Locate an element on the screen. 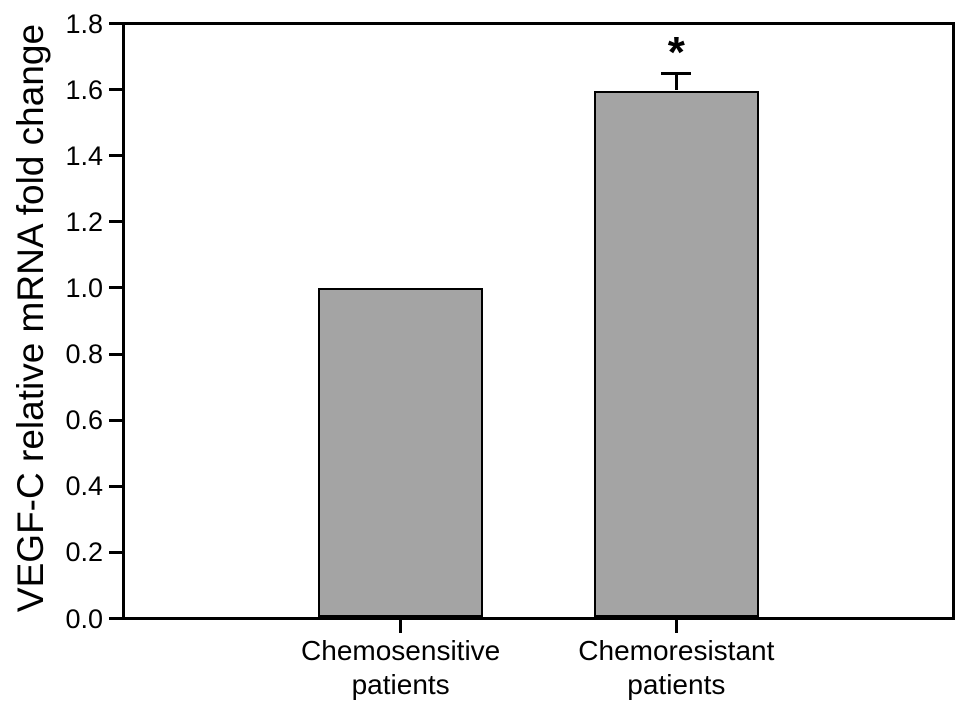 This screenshot has width=969, height=704. y-tick-label: 0.6 is located at coordinates (84, 420).